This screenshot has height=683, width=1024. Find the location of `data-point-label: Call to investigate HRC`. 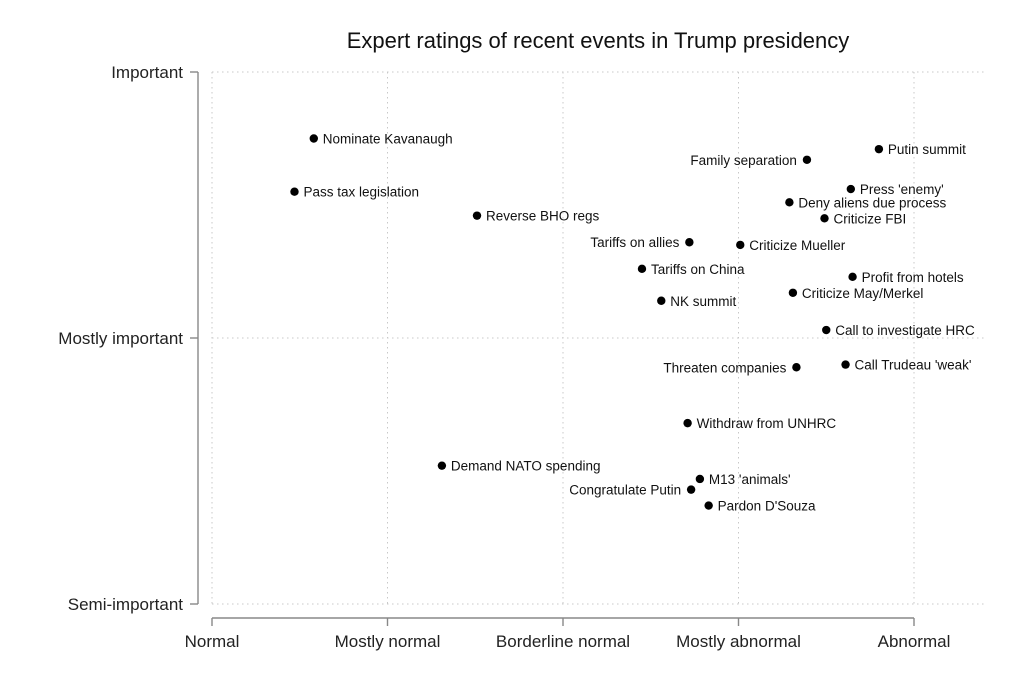

data-point-label: Call to investigate HRC is located at coordinates (905, 330).